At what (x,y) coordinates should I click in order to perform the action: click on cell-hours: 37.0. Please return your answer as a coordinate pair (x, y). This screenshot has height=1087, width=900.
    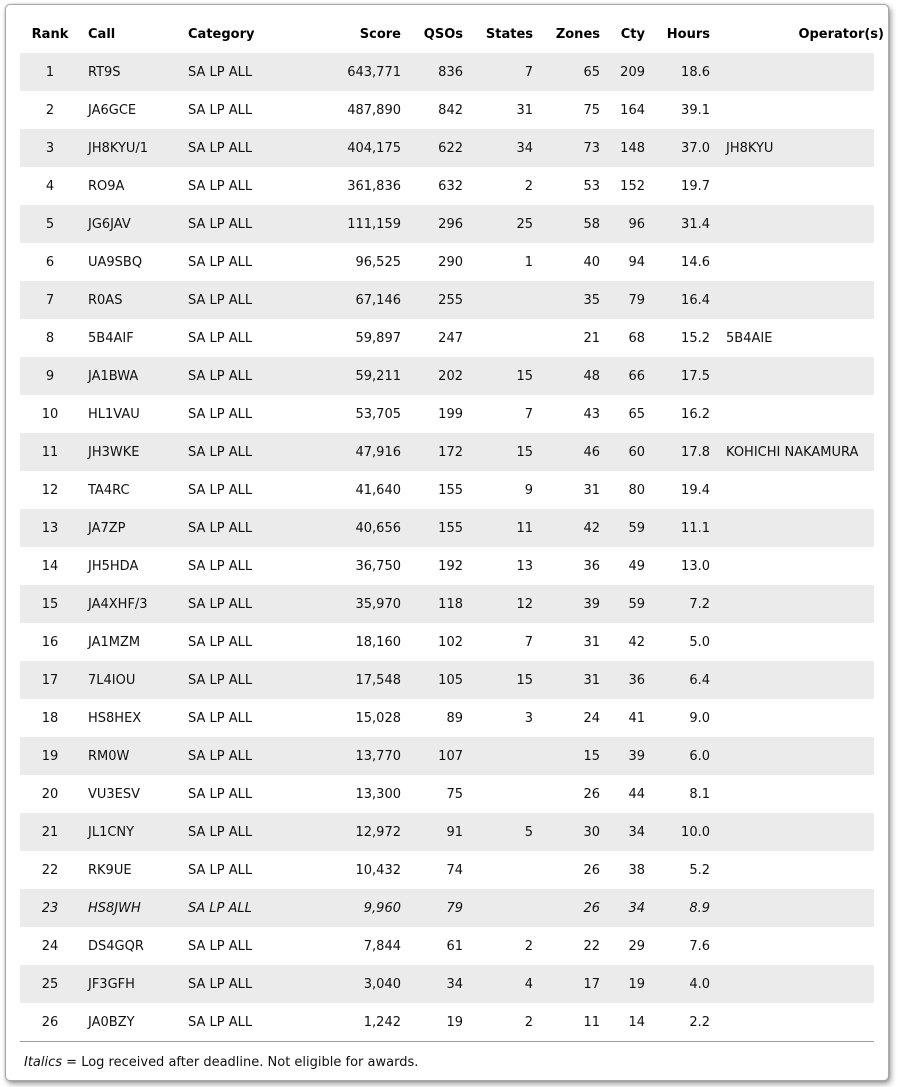
    Looking at the image, I should click on (695, 148).